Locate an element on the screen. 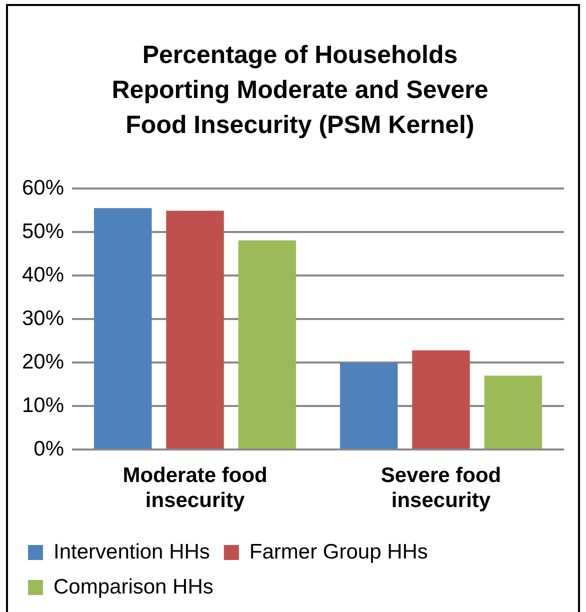 This screenshot has height=612, width=586. y-tick-label: 50% is located at coordinates (43, 231).